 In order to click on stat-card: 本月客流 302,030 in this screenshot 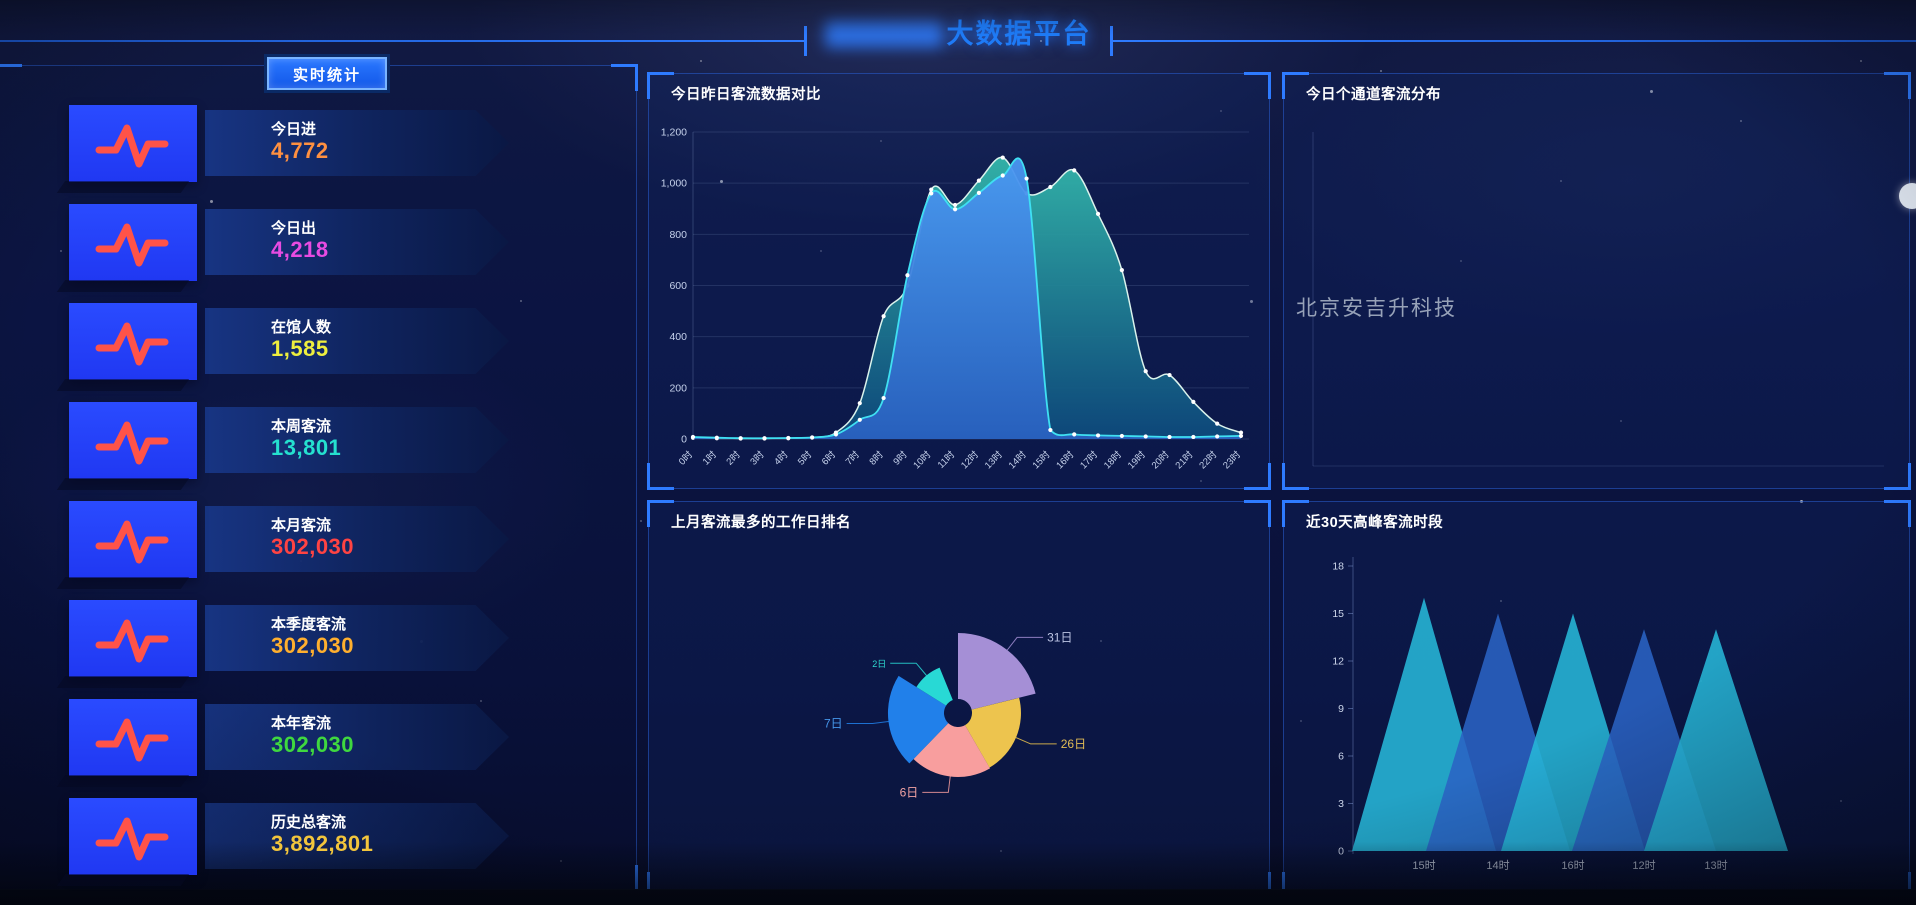, I will do `click(291, 539)`.